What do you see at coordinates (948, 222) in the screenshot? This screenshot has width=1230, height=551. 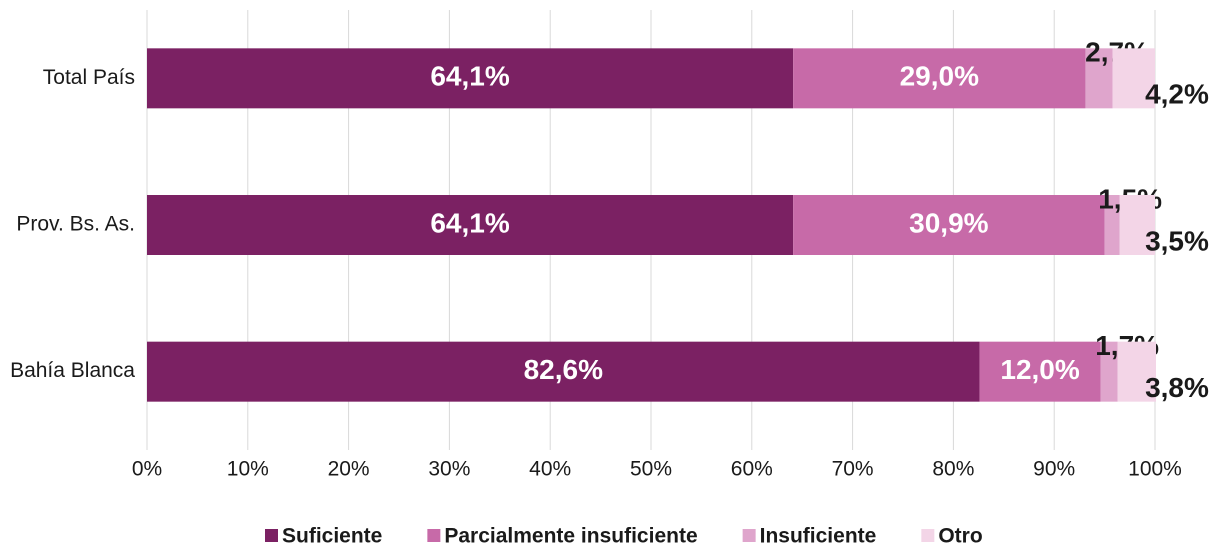 I see `data-label: 30,9%` at bounding box center [948, 222].